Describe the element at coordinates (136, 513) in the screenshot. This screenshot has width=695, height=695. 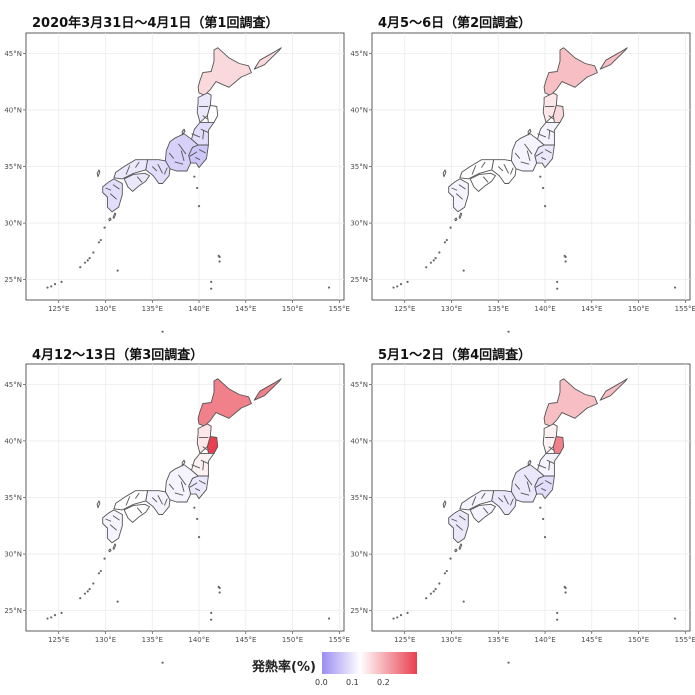
I see `region-shikoku` at that location.